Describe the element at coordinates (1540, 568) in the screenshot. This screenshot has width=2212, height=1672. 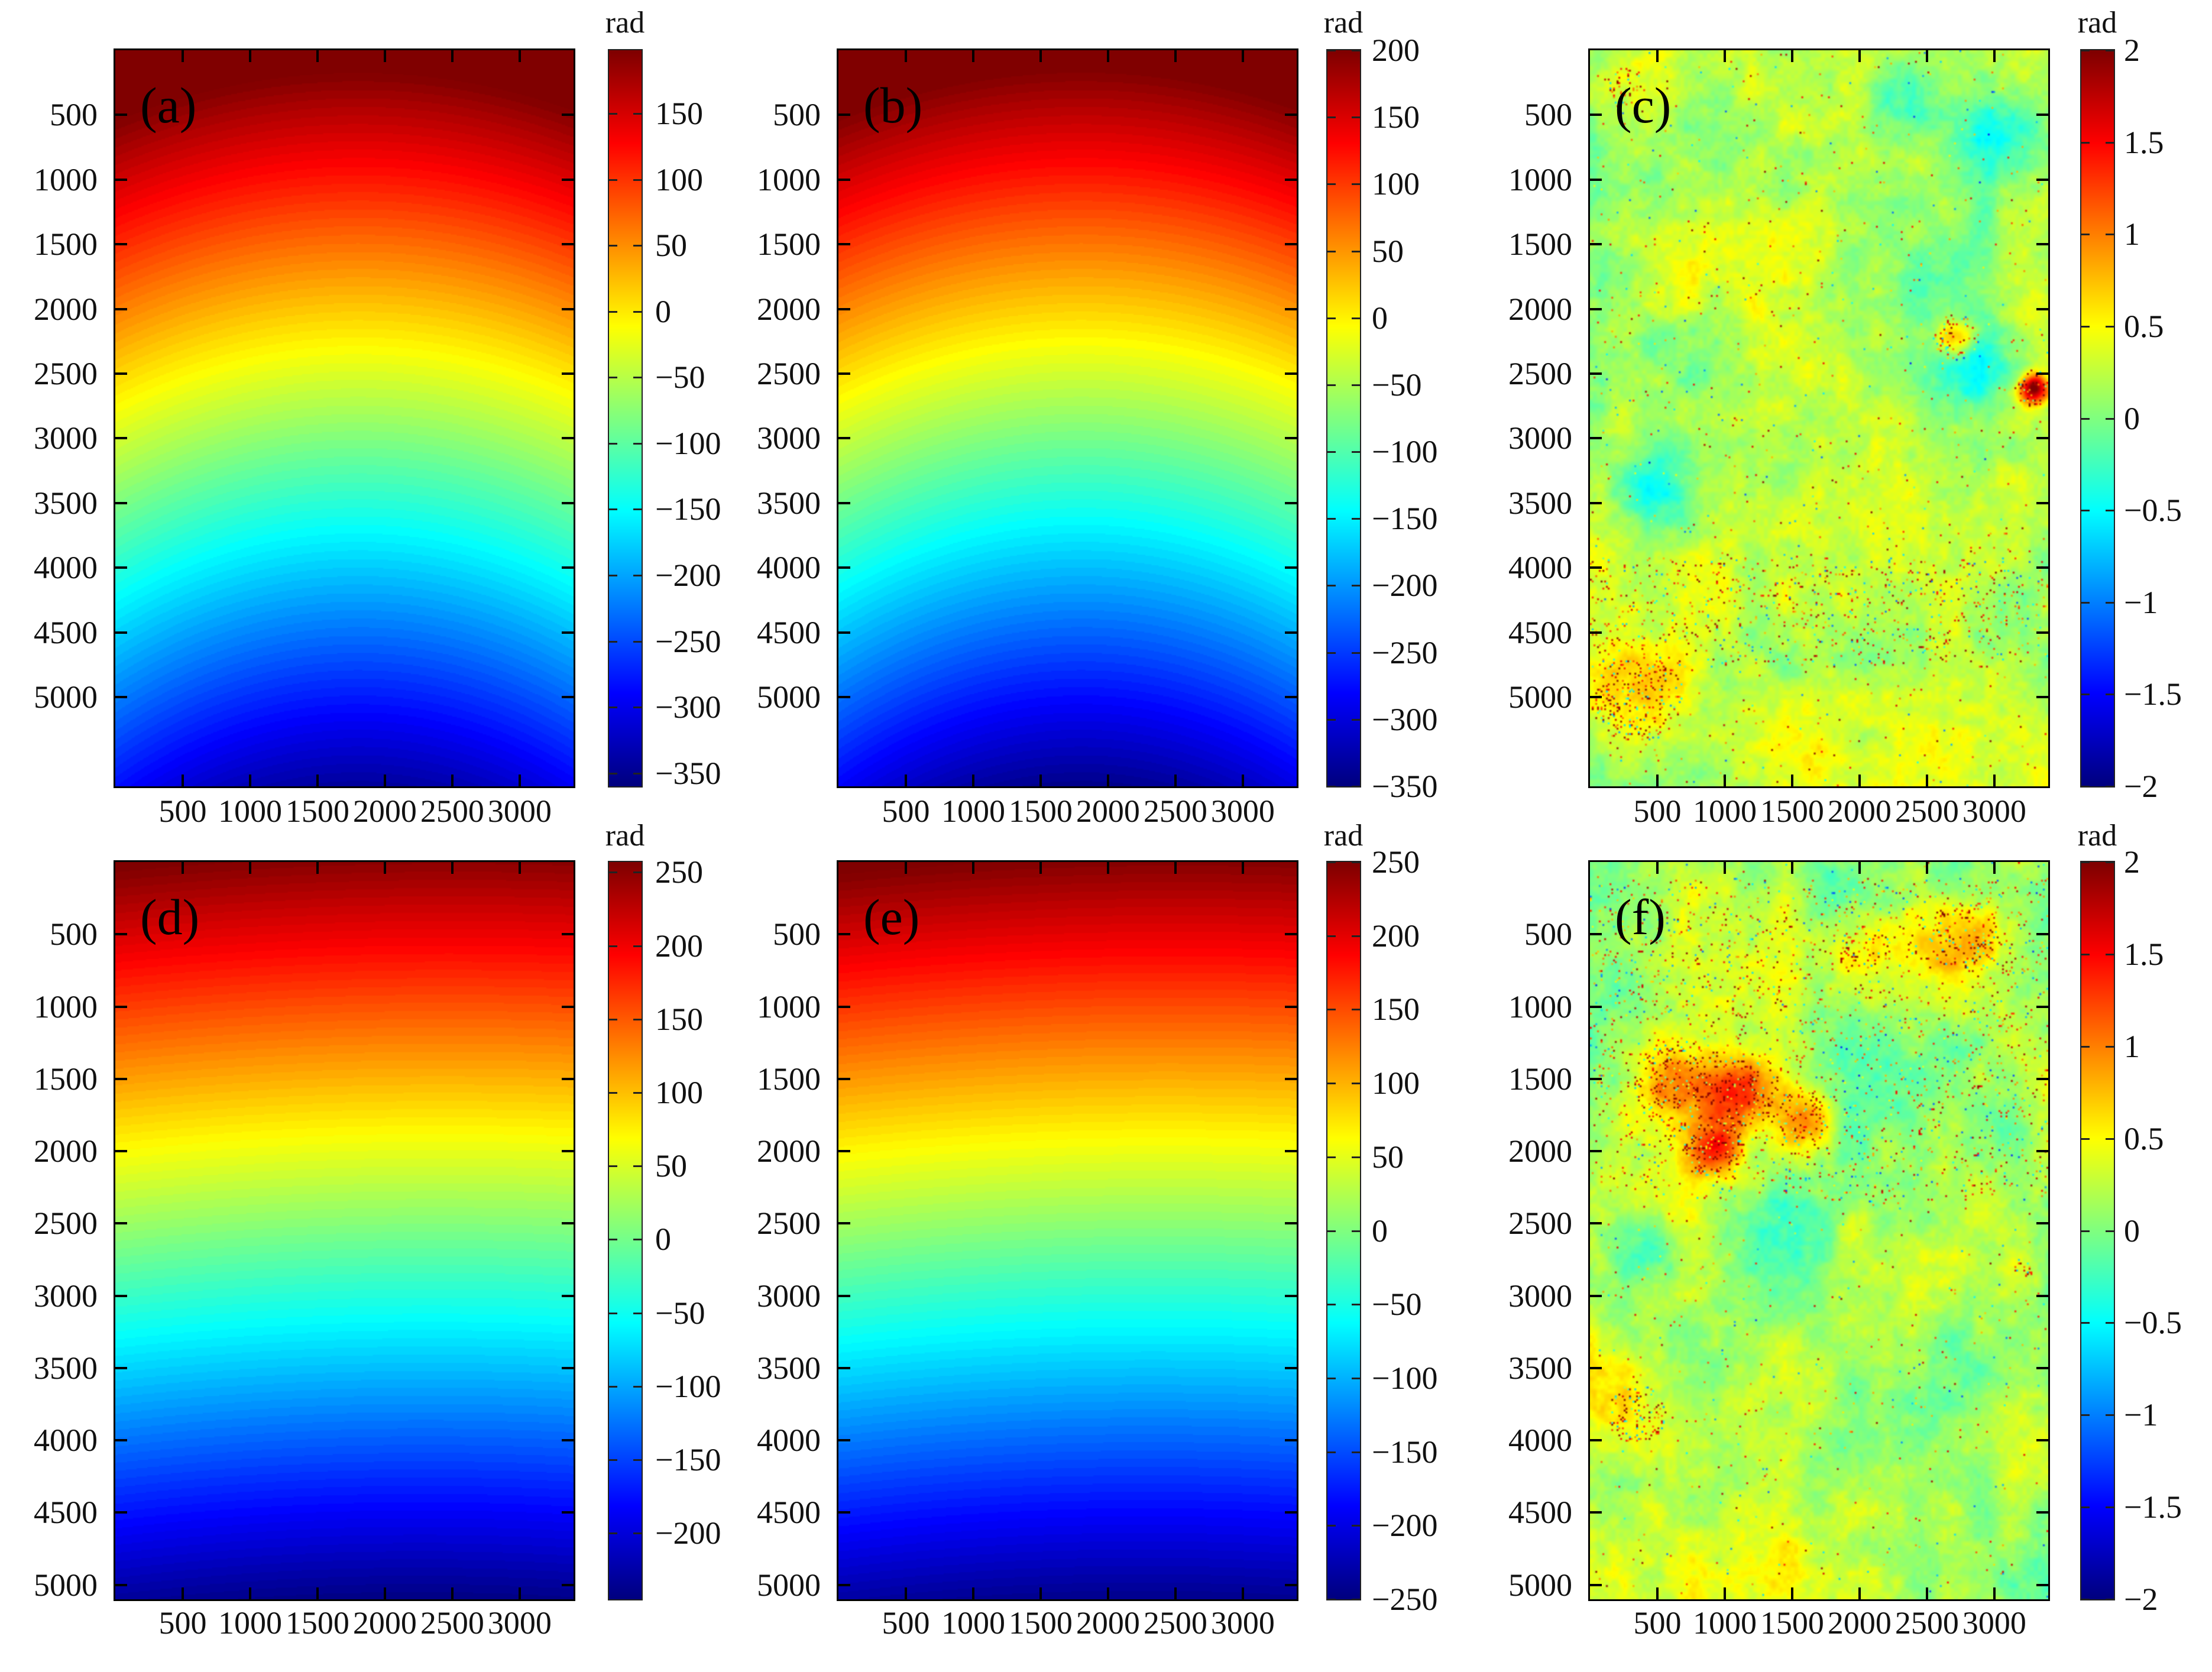
I see `y-tick-label: 4000` at that location.